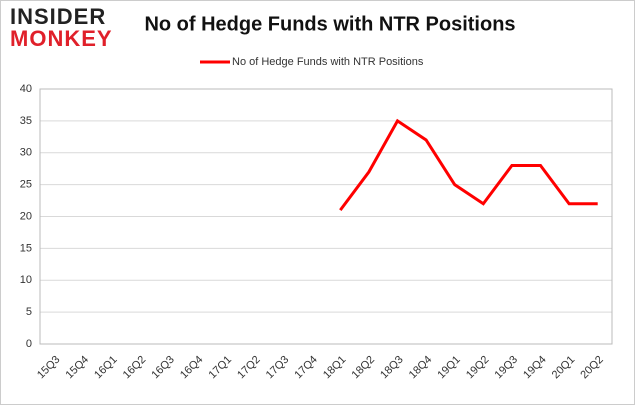  What do you see at coordinates (26, 153) in the screenshot?
I see `y-tick-label: 30` at bounding box center [26, 153].